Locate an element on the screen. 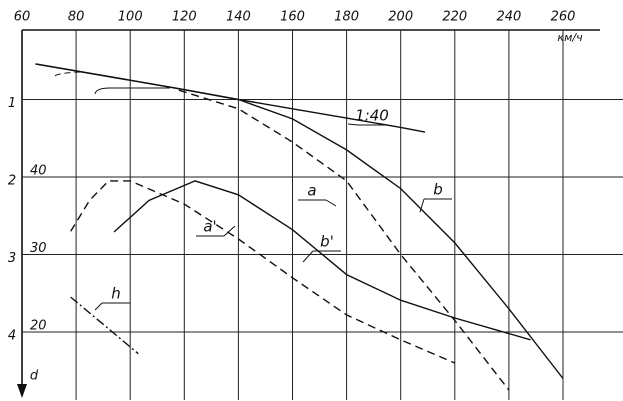  y2-tick-label: 20 is located at coordinates (38, 326).